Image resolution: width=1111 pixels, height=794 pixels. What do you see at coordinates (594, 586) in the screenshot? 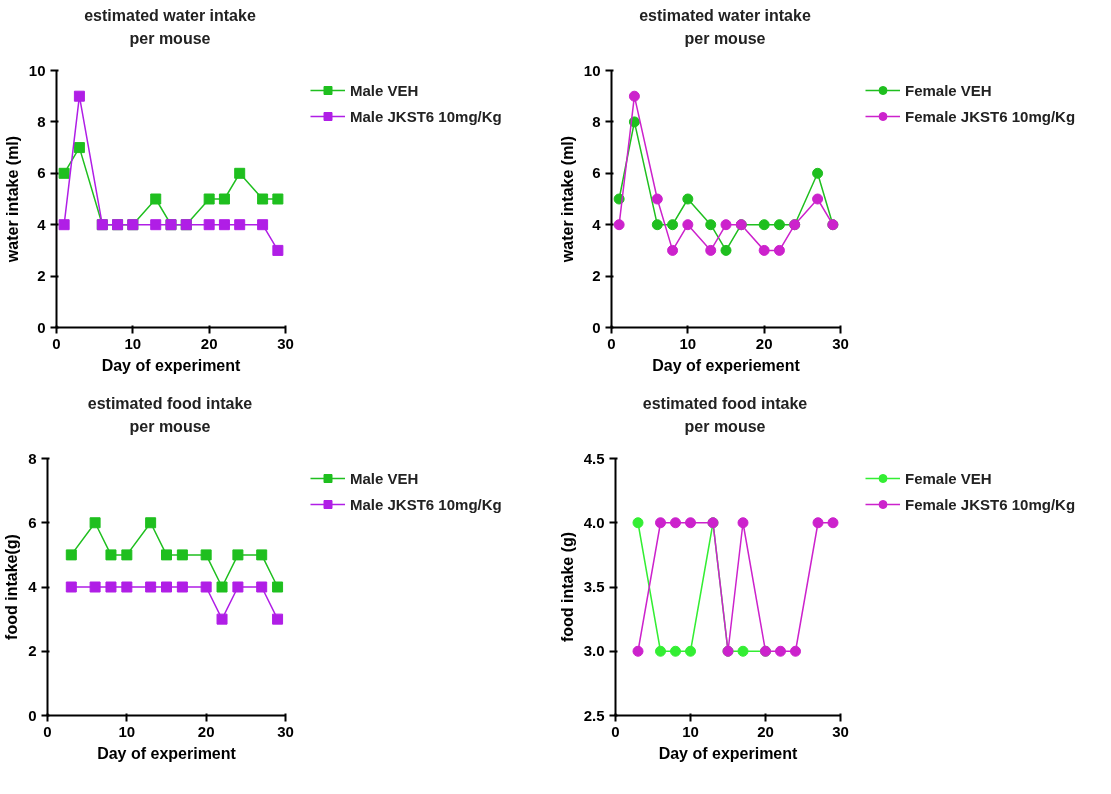
I see `y-tick-label: 3.5` at bounding box center [594, 586].